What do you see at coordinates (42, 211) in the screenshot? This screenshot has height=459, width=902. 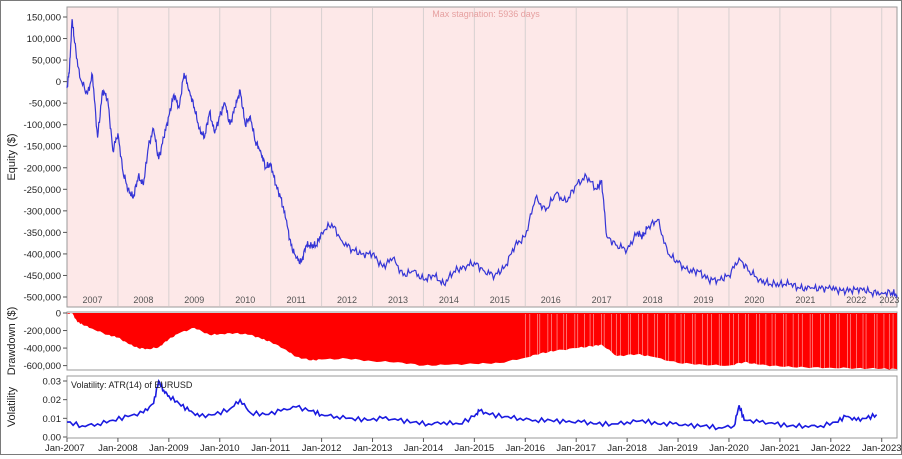 I see `equity-y-tick-label: -300,000` at bounding box center [42, 211].